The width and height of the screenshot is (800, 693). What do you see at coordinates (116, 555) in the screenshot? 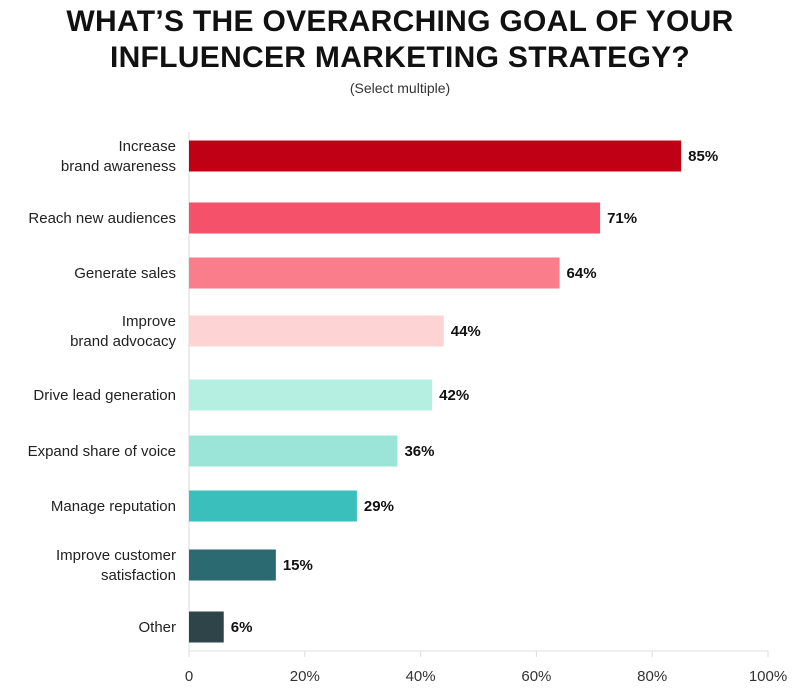
I see `category-label-line: Improve customer` at bounding box center [116, 555].